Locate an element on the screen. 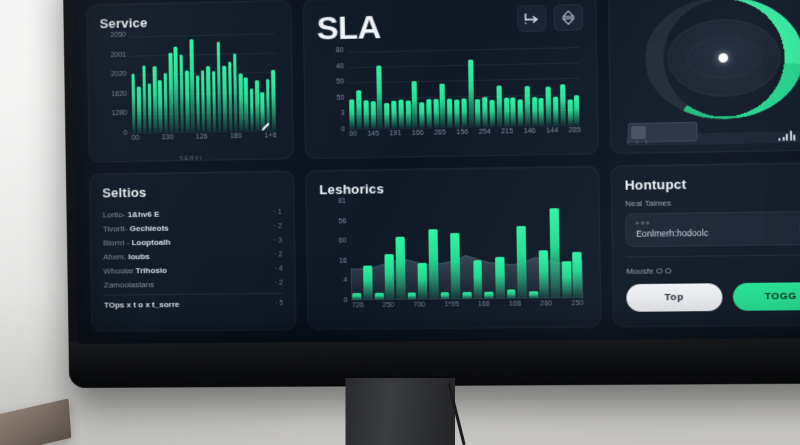 This screenshot has height=445, width=800. y-tick-label: 2001 is located at coordinates (118, 54).